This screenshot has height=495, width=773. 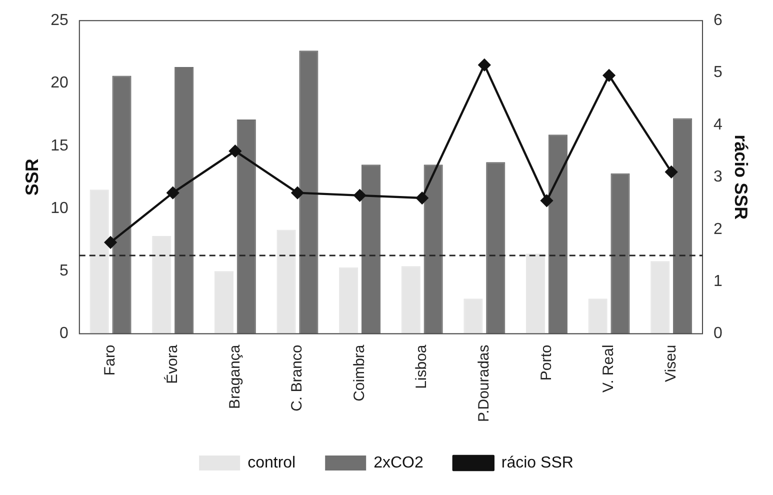 What do you see at coordinates (172, 364) in the screenshot?
I see `x-tick-label: Évora` at bounding box center [172, 364].